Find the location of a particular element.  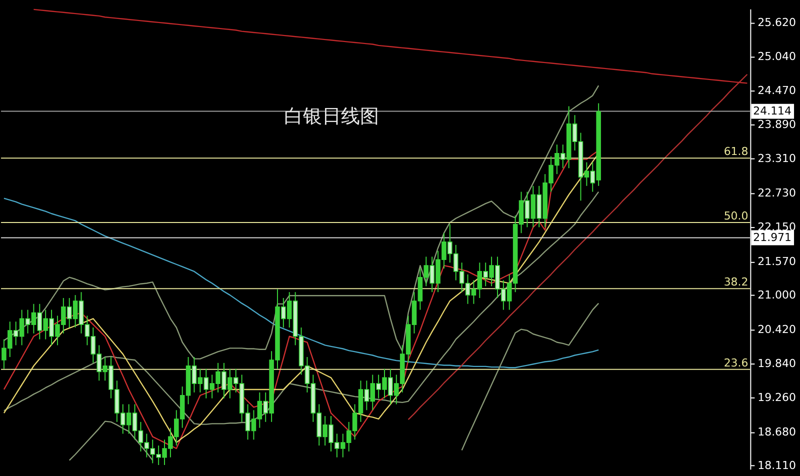

y-tick-label: 23.890 is located at coordinates (777, 125).